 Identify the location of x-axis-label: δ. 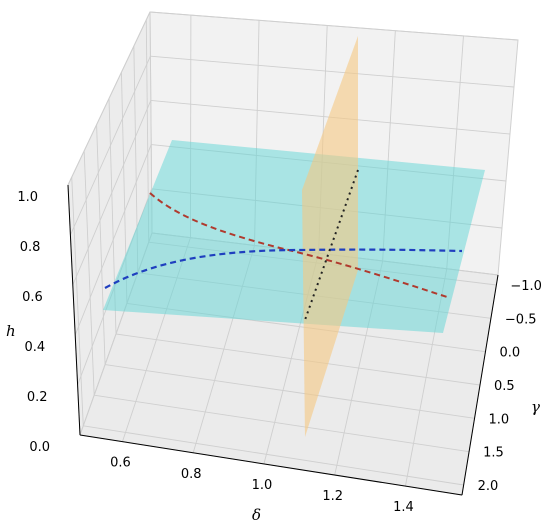
(256, 515).